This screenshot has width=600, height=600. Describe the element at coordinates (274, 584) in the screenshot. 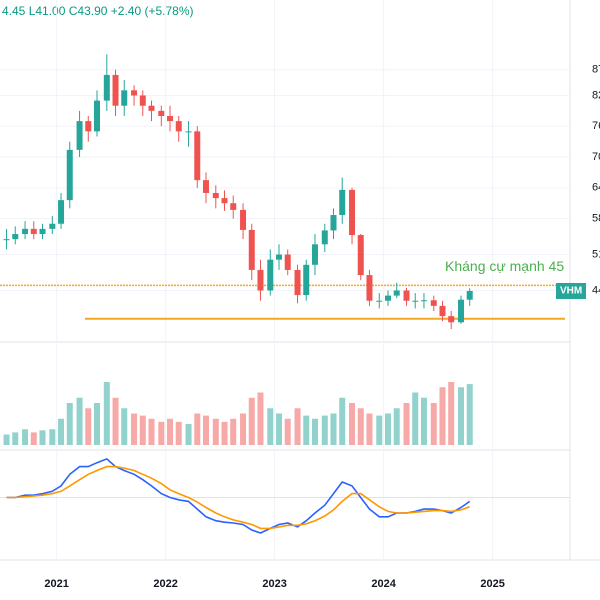

I see `x-tick-label: 2023` at that location.